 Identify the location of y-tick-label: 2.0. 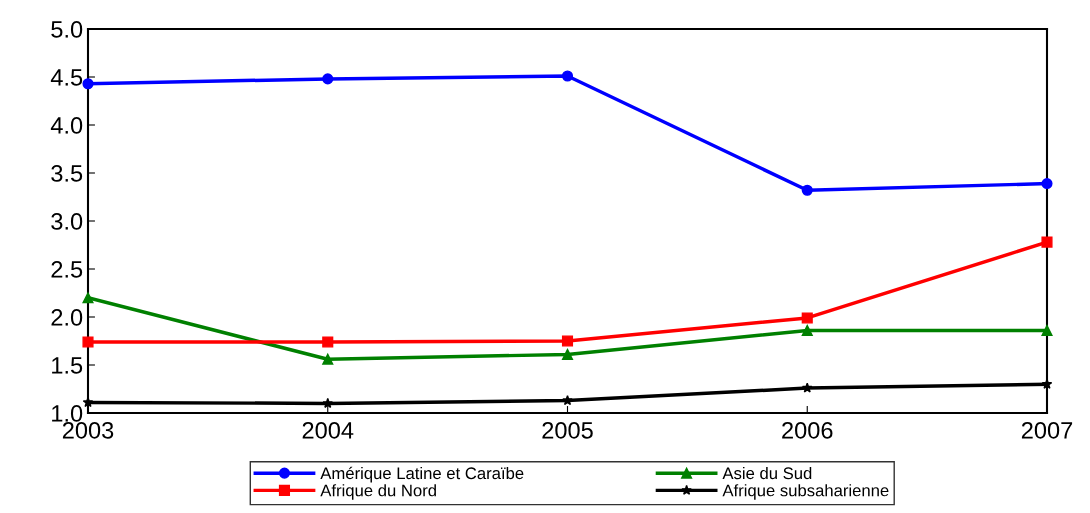
(67, 317).